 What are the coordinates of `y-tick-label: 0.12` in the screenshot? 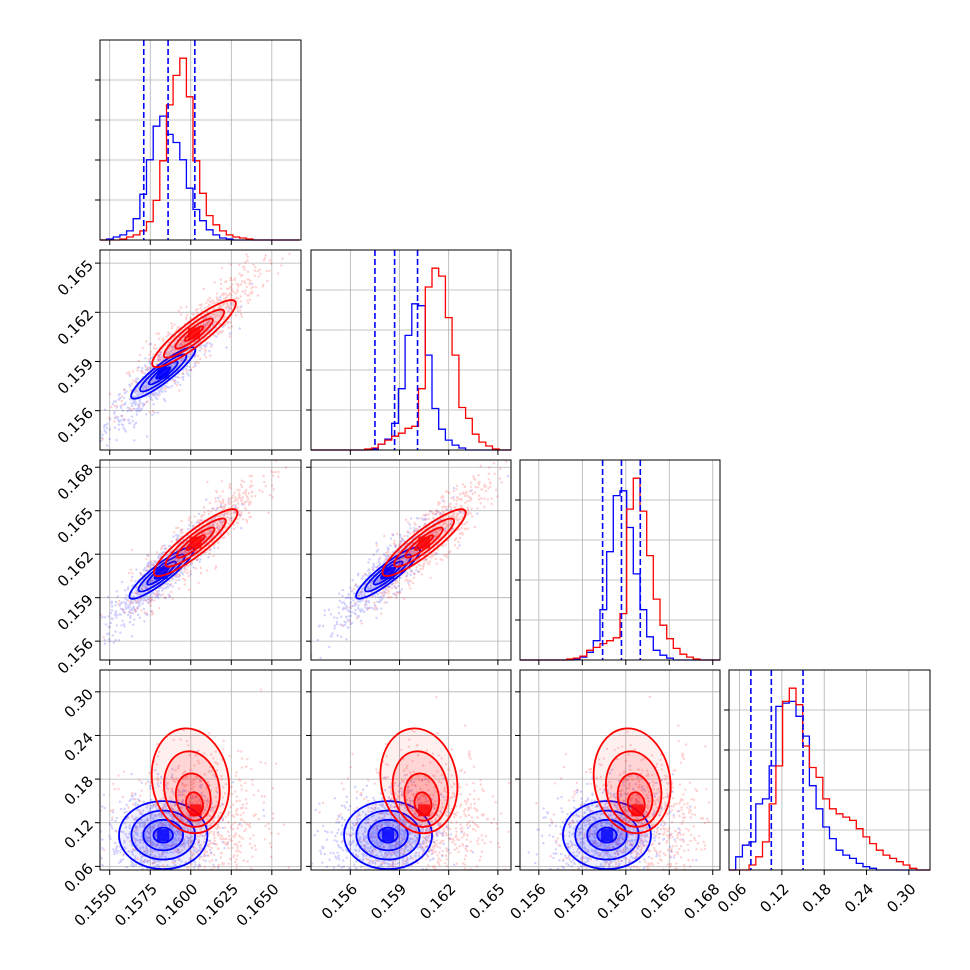 It's located at (79, 834).